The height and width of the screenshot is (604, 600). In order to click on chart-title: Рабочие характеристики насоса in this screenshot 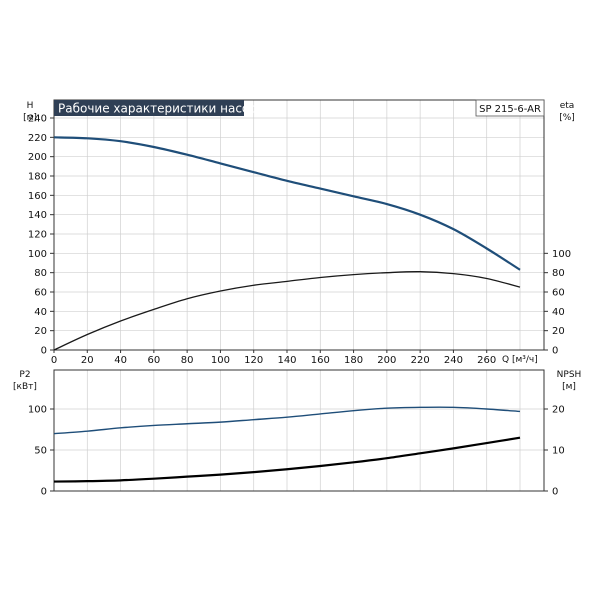, I will do `click(160, 109)`.